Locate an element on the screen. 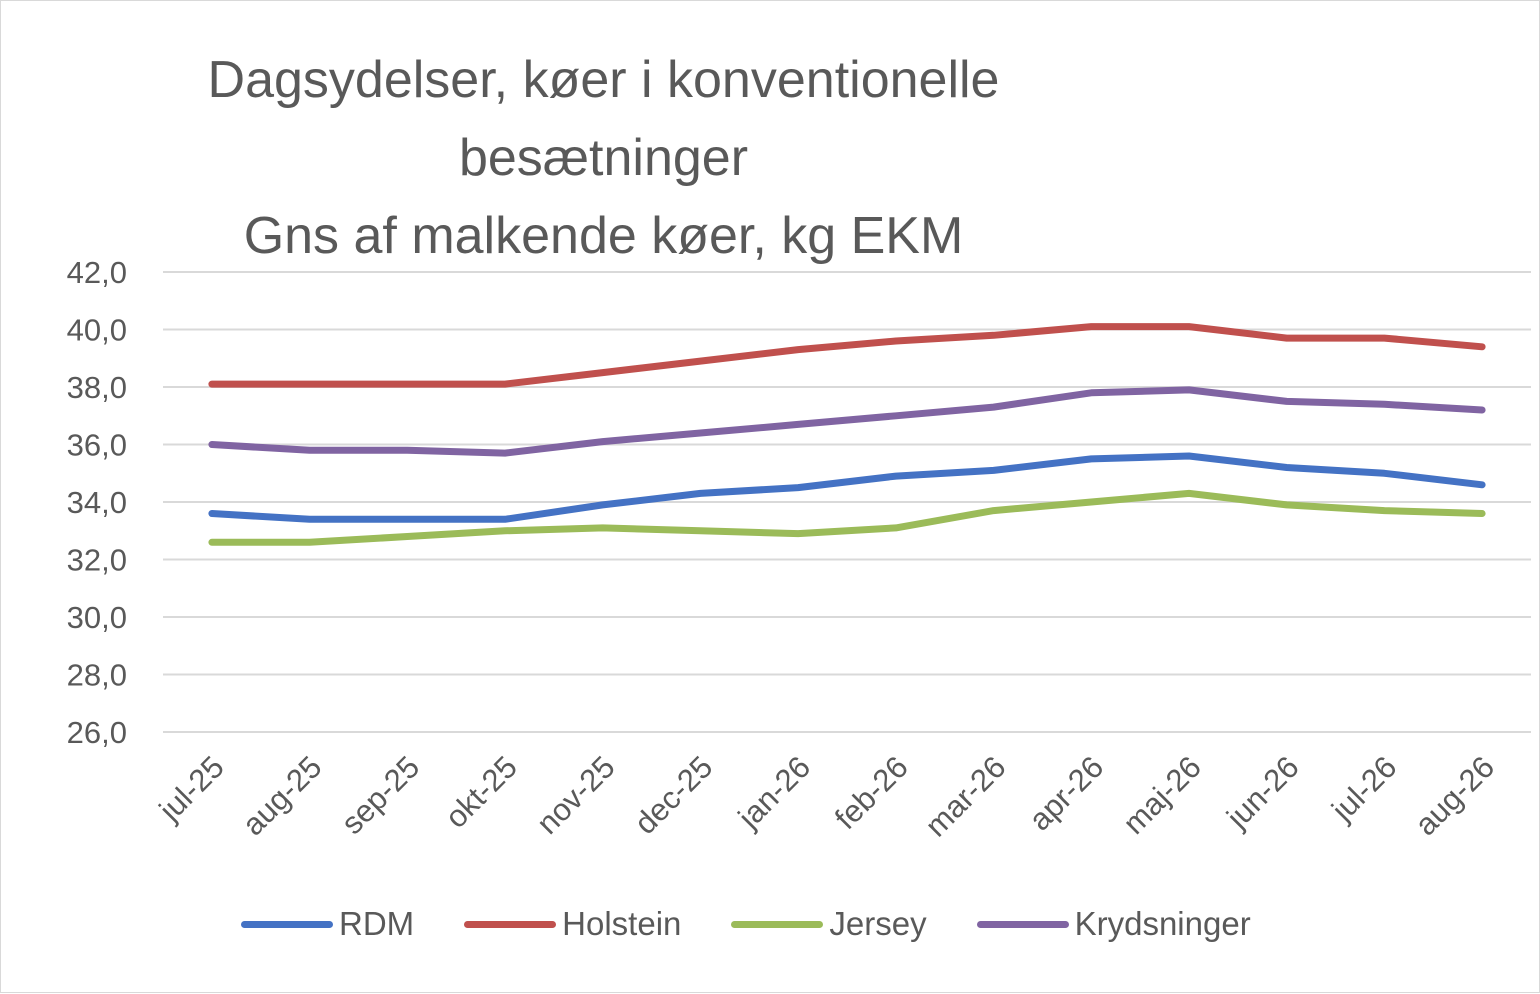 The width and height of the screenshot is (1540, 994). legend-swatch-krydsninger is located at coordinates (1022, 924).